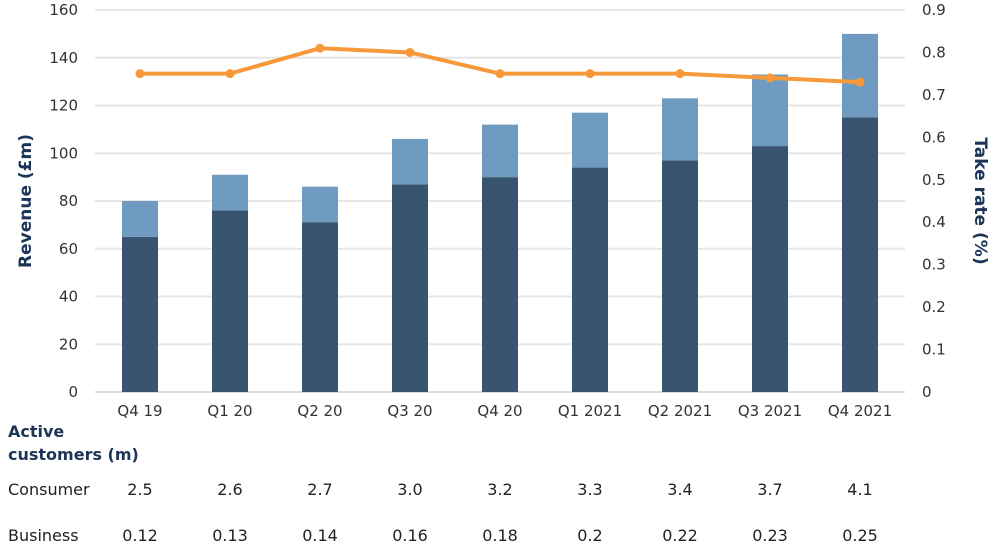 This screenshot has width=999, height=555. Describe the element at coordinates (320, 489) in the screenshot. I see `table-cell: 2.7` at that location.